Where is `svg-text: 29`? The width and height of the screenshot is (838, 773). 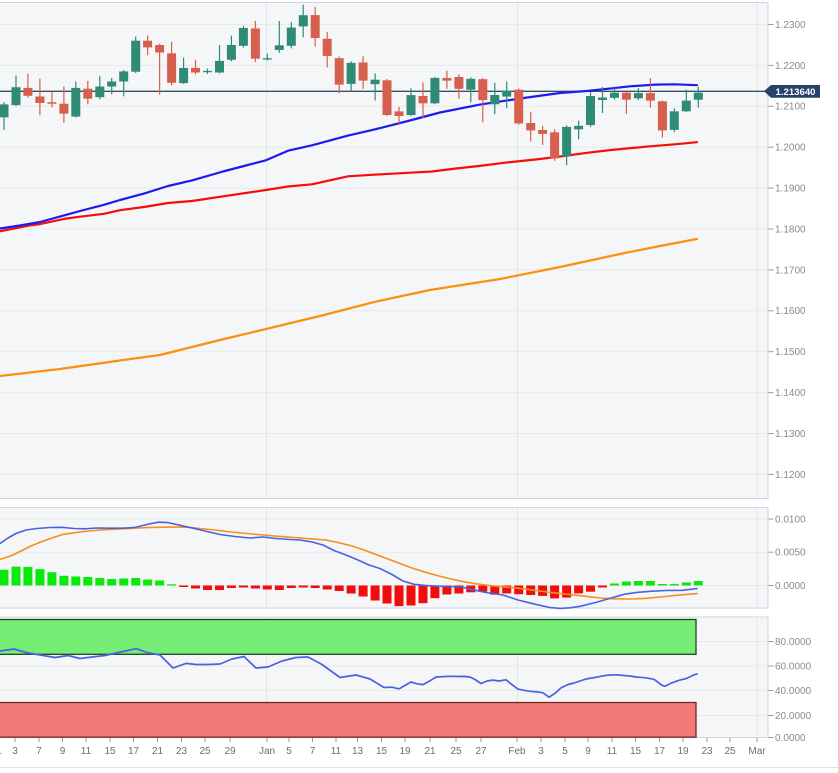 svg-text: 29 is located at coordinates (230, 751).